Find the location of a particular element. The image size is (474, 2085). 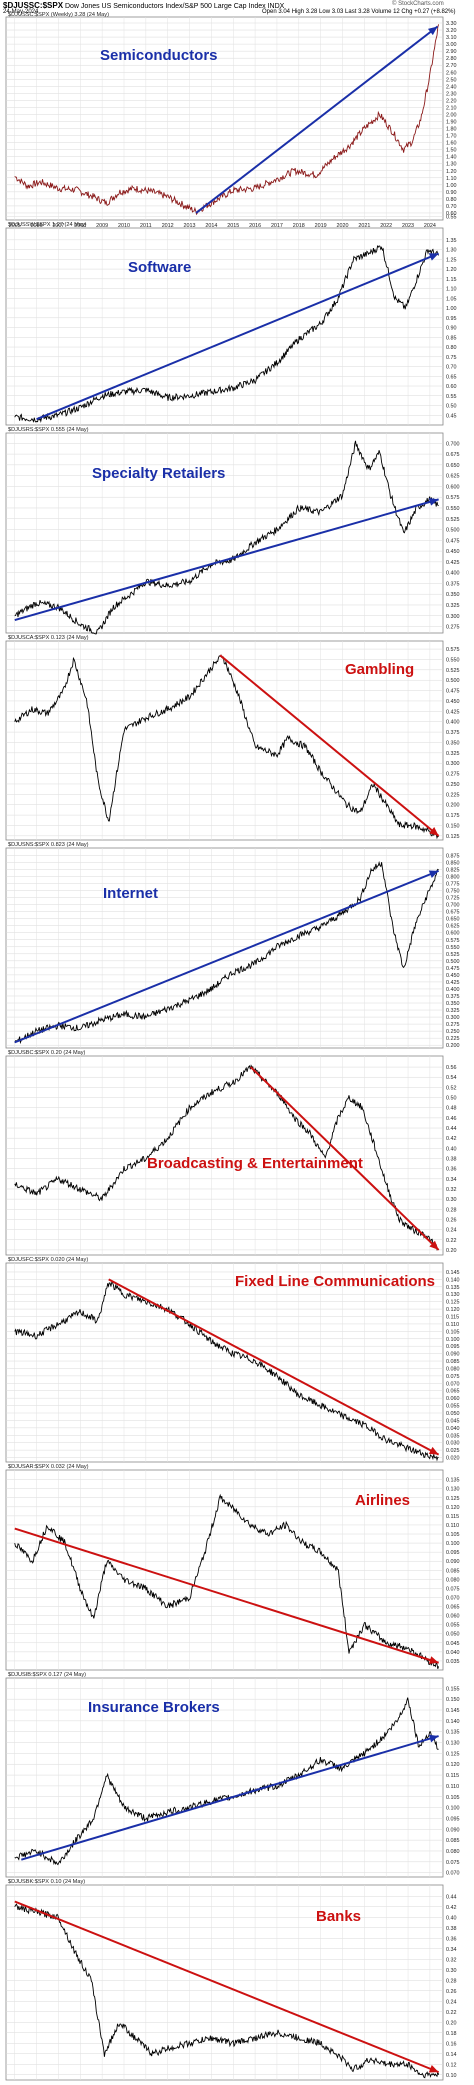

panel-label: $DJUSNS:$SPX 0.823 (24 May) is located at coordinates (48, 845).